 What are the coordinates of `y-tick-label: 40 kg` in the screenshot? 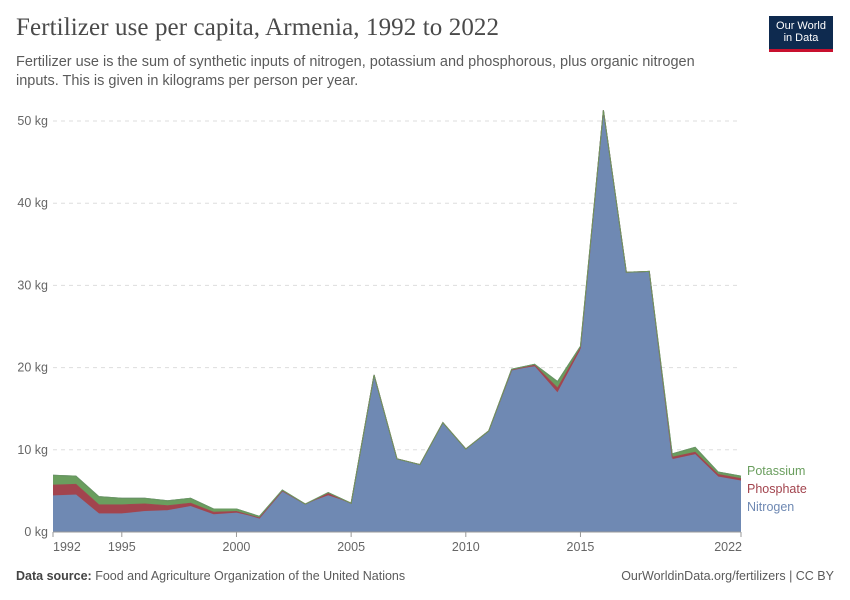 It's located at (32, 203).